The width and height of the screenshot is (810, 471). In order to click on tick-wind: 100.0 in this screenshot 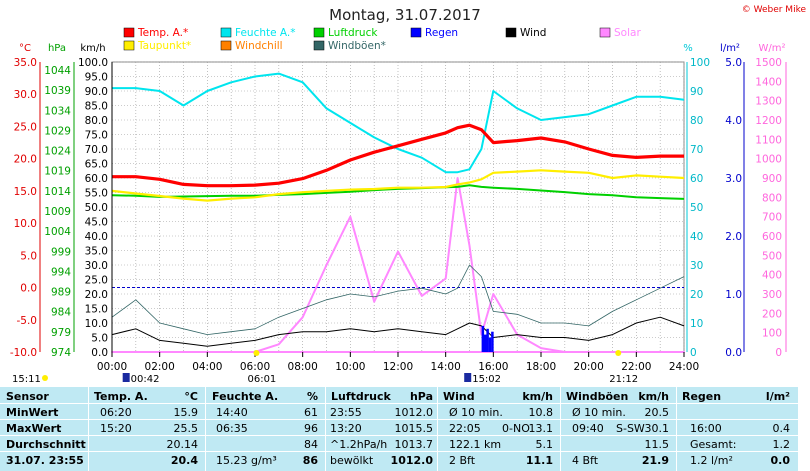, I will do `click(93, 63)`.